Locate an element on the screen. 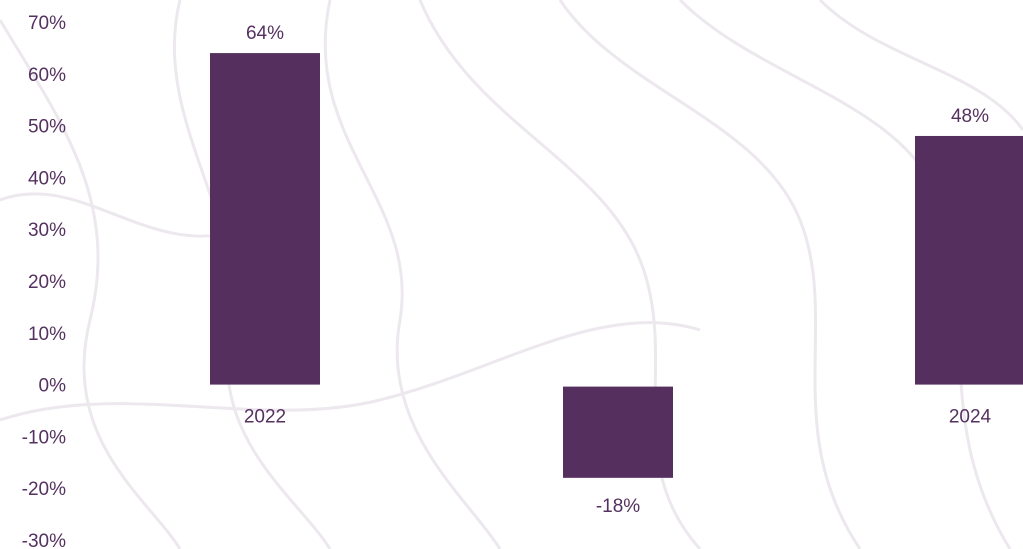  x-tick-label: 2024 is located at coordinates (970, 417).